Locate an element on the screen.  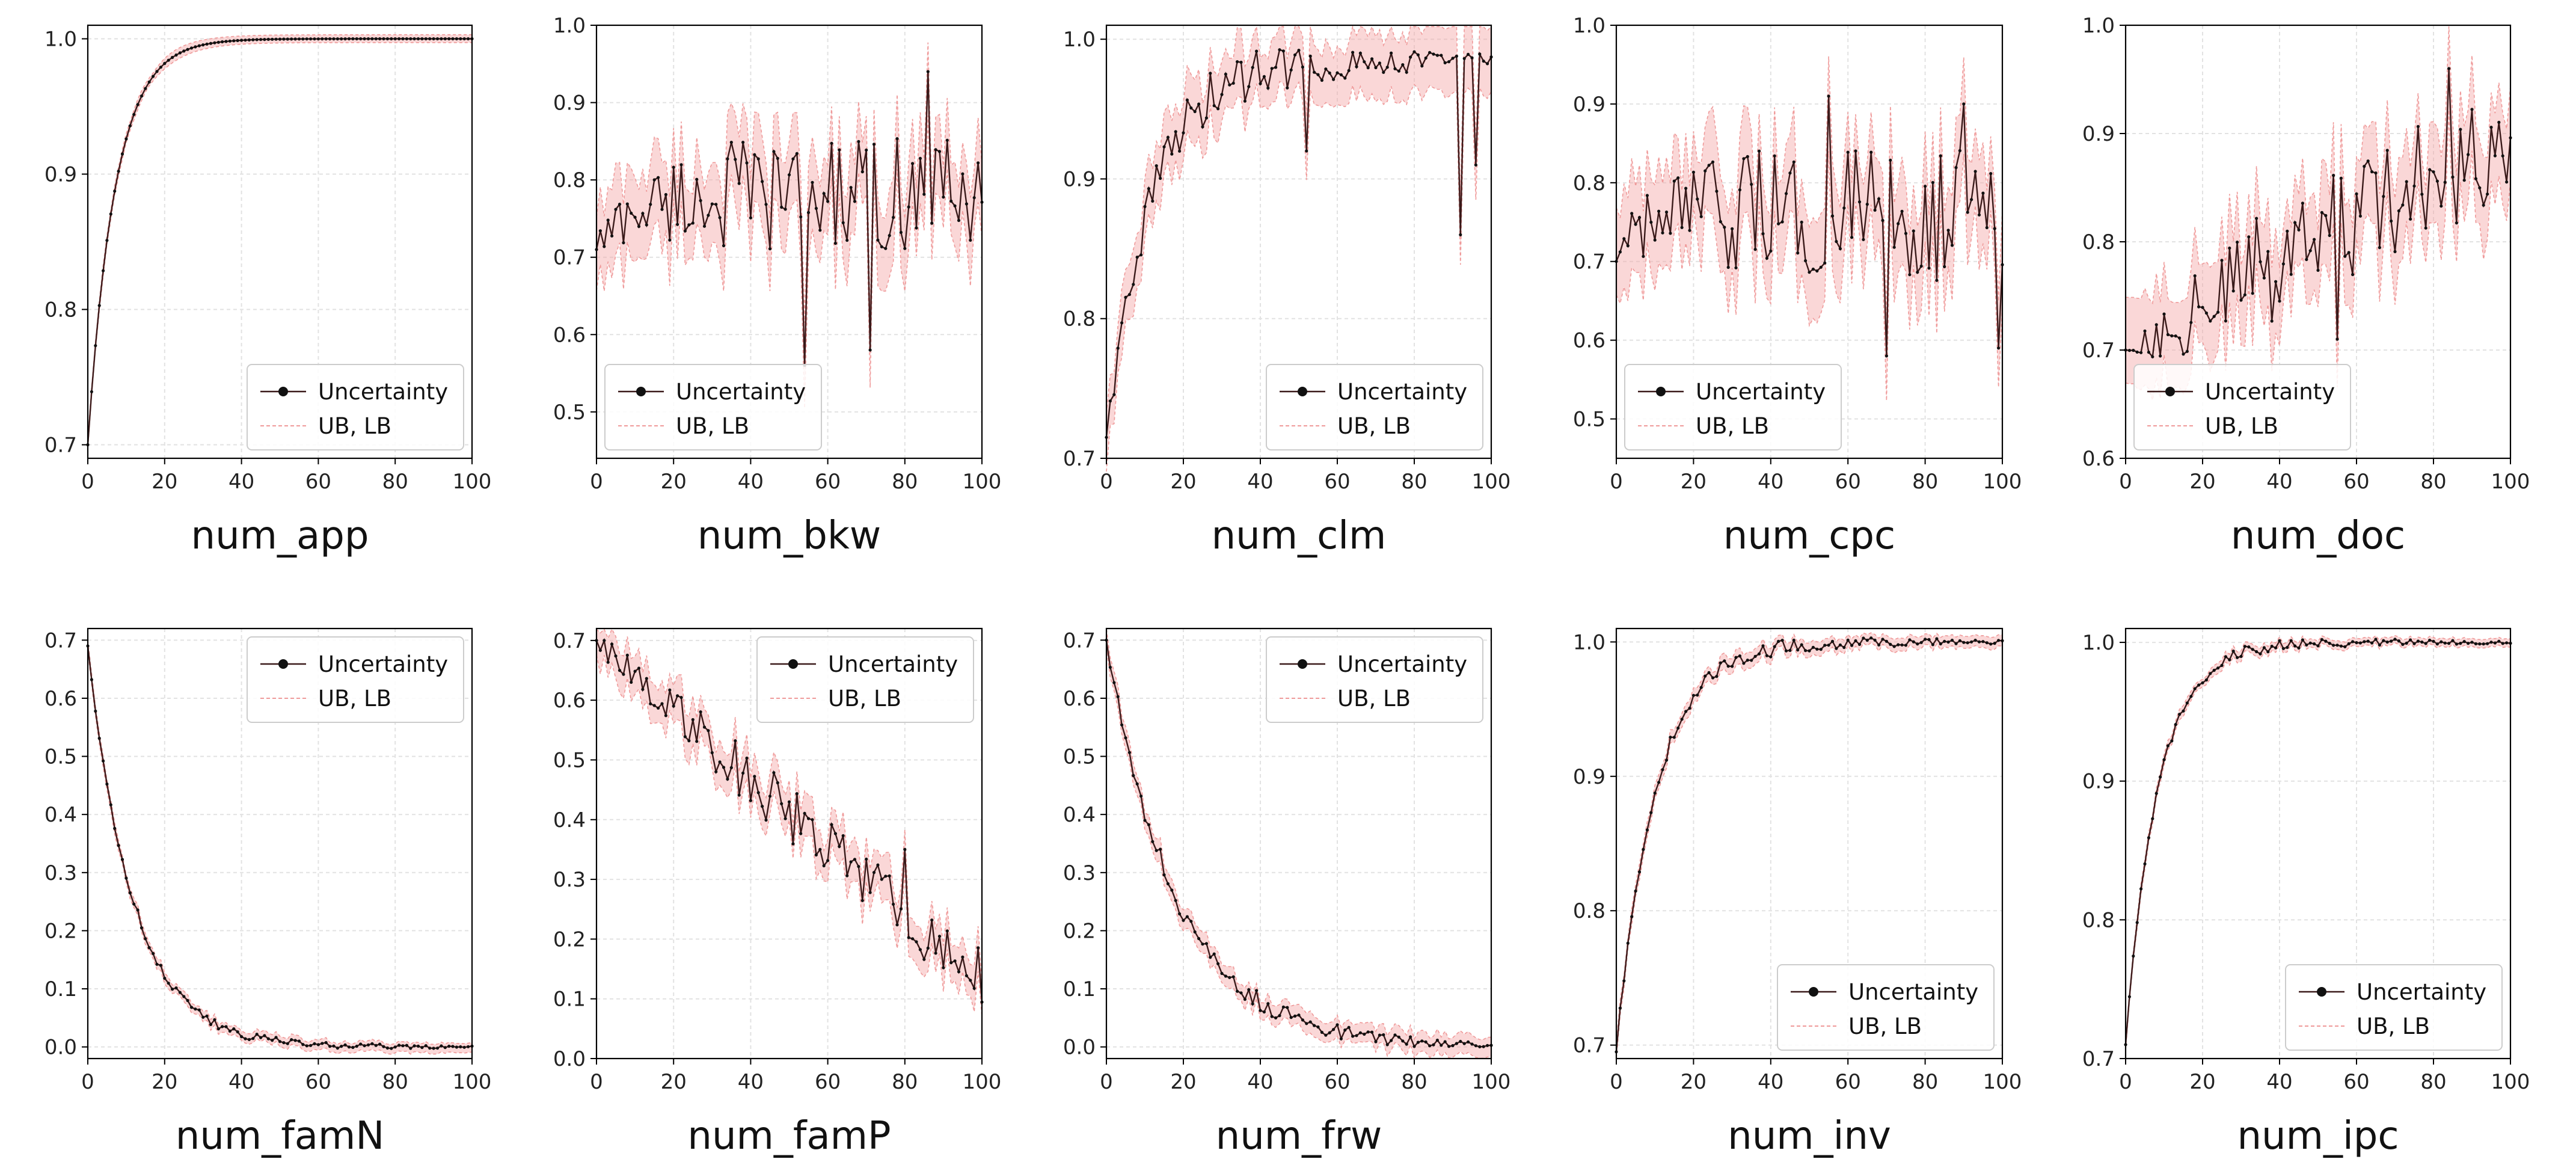
x-tick-label: 60 is located at coordinates (2356, 1082).